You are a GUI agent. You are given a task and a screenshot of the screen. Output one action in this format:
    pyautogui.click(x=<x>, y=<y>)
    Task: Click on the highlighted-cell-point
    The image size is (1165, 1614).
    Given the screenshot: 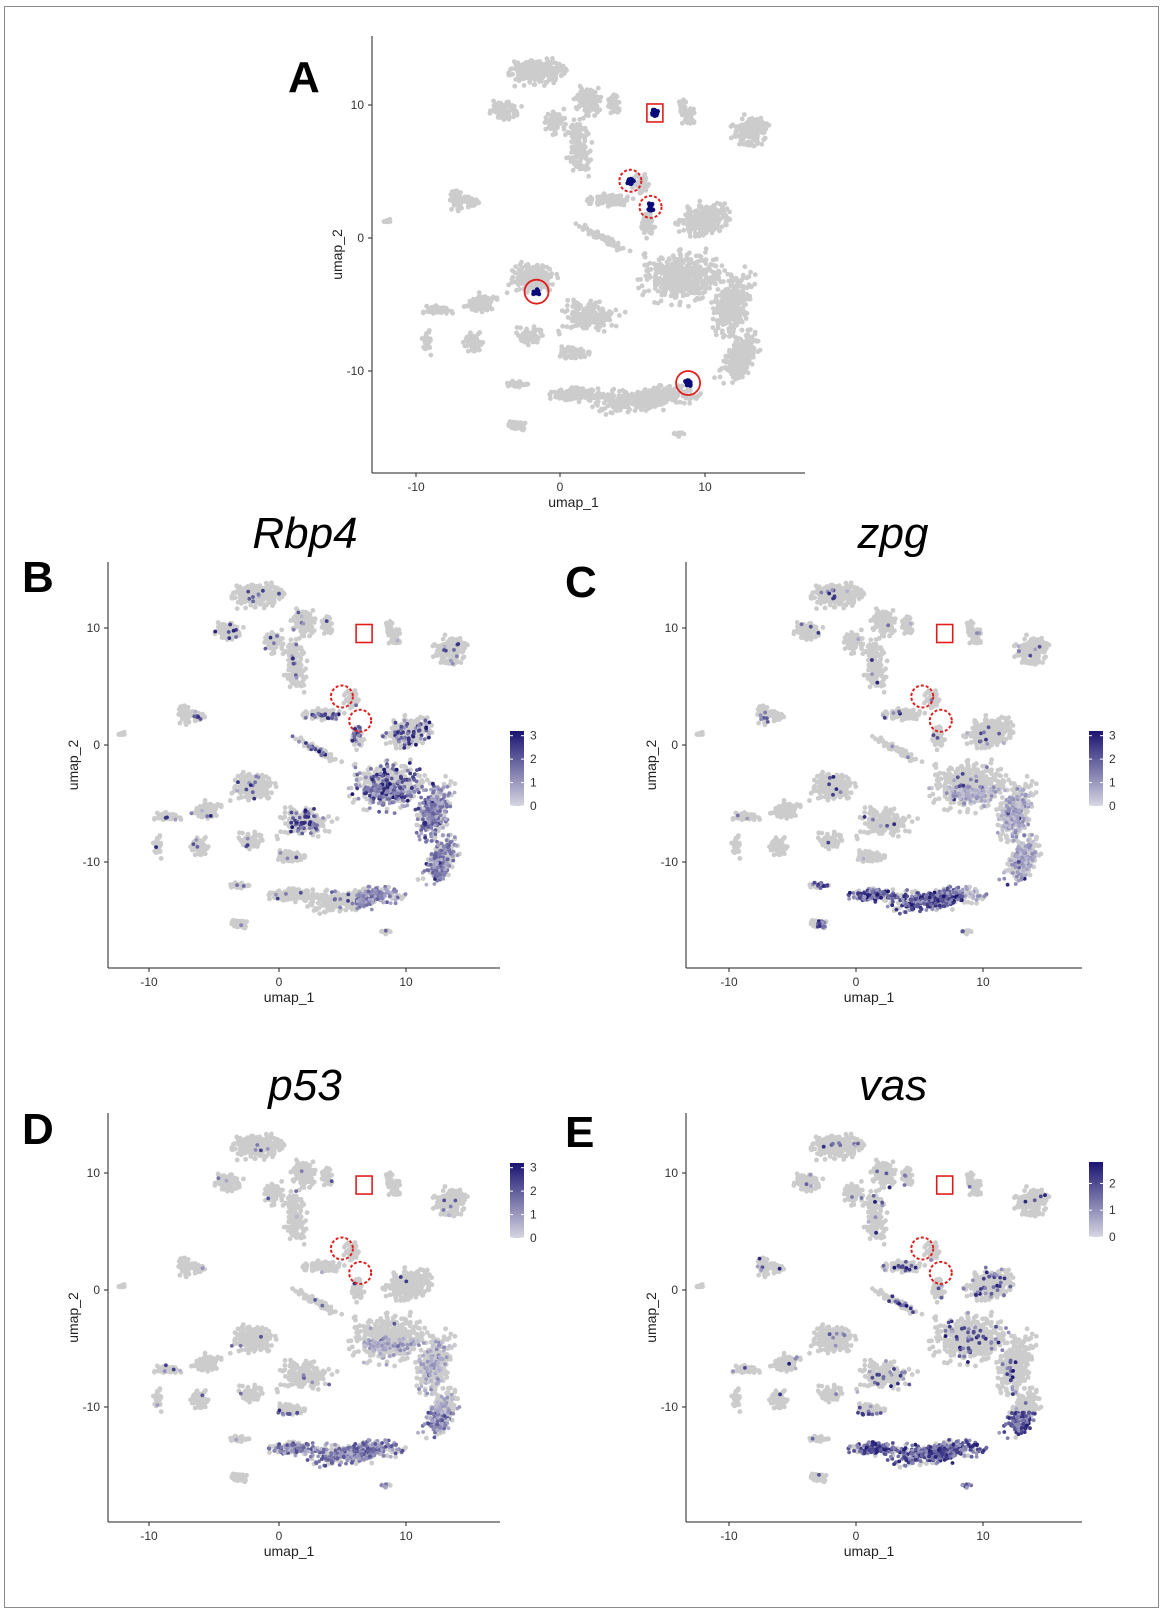 What is the action you would take?
    pyautogui.click(x=628, y=182)
    